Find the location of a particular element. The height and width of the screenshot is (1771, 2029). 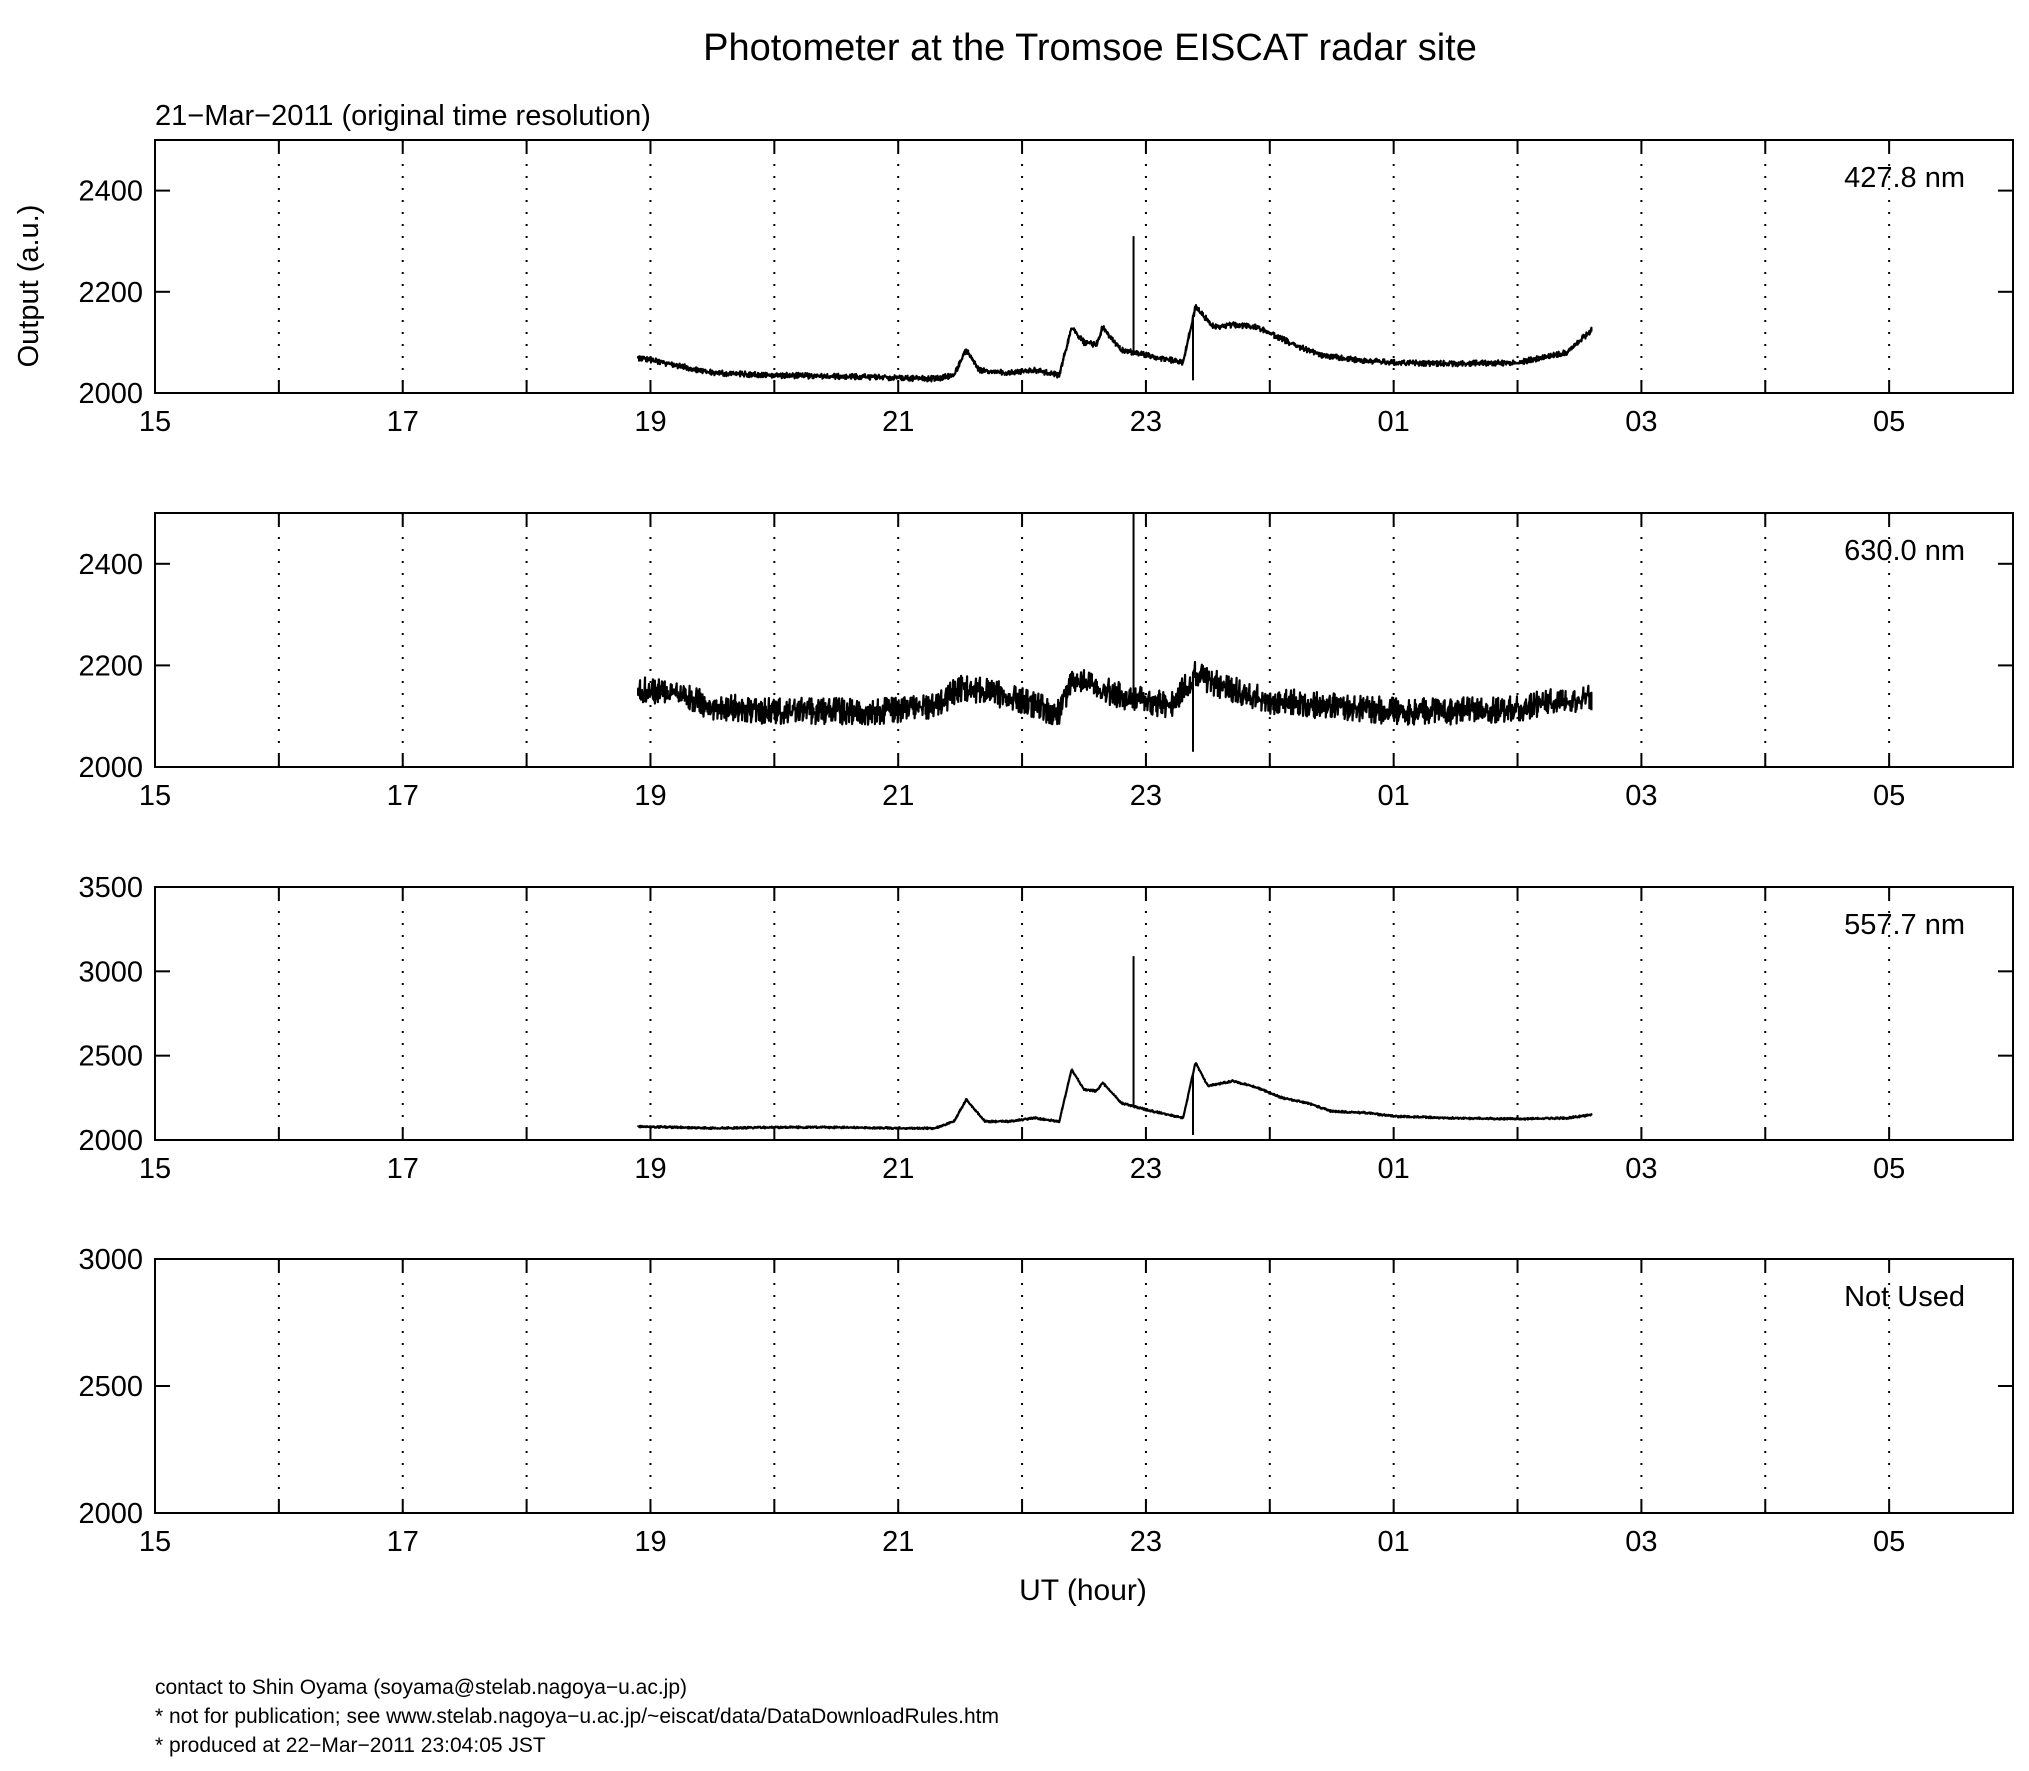

x-axis-label: UT (hour) is located at coordinates (1083, 1590).